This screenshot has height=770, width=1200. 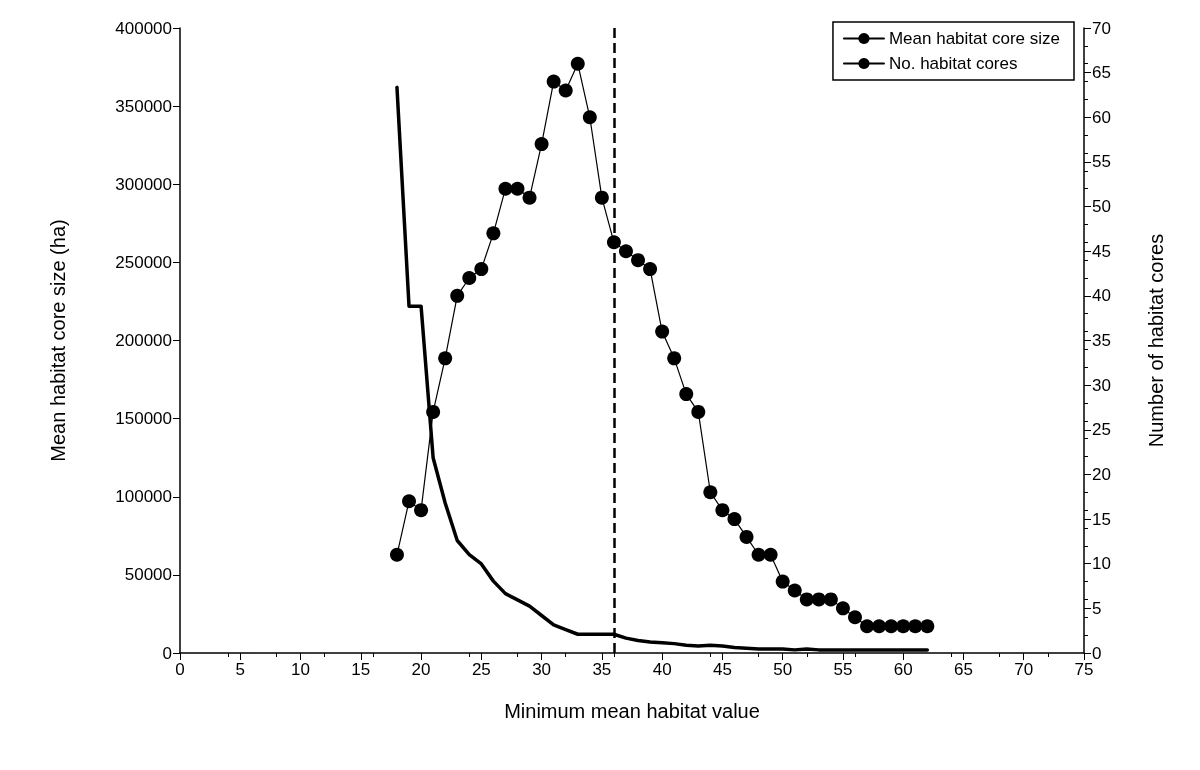 I want to click on y2-tick-label: 35, so click(x=1101, y=340).